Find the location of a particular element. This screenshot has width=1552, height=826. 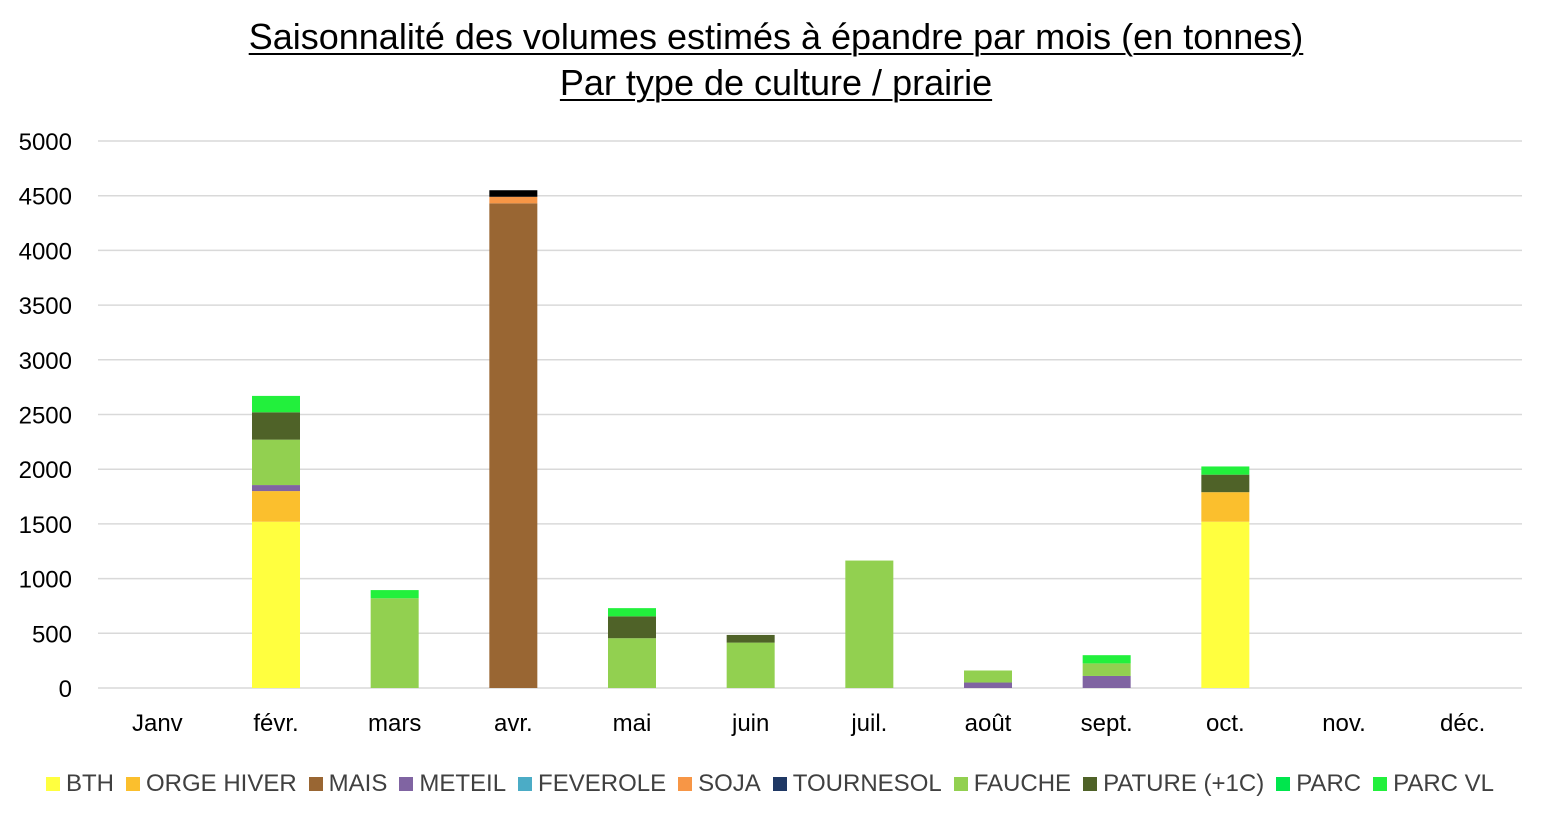

legend-label: METEIL is located at coordinates (463, 783).